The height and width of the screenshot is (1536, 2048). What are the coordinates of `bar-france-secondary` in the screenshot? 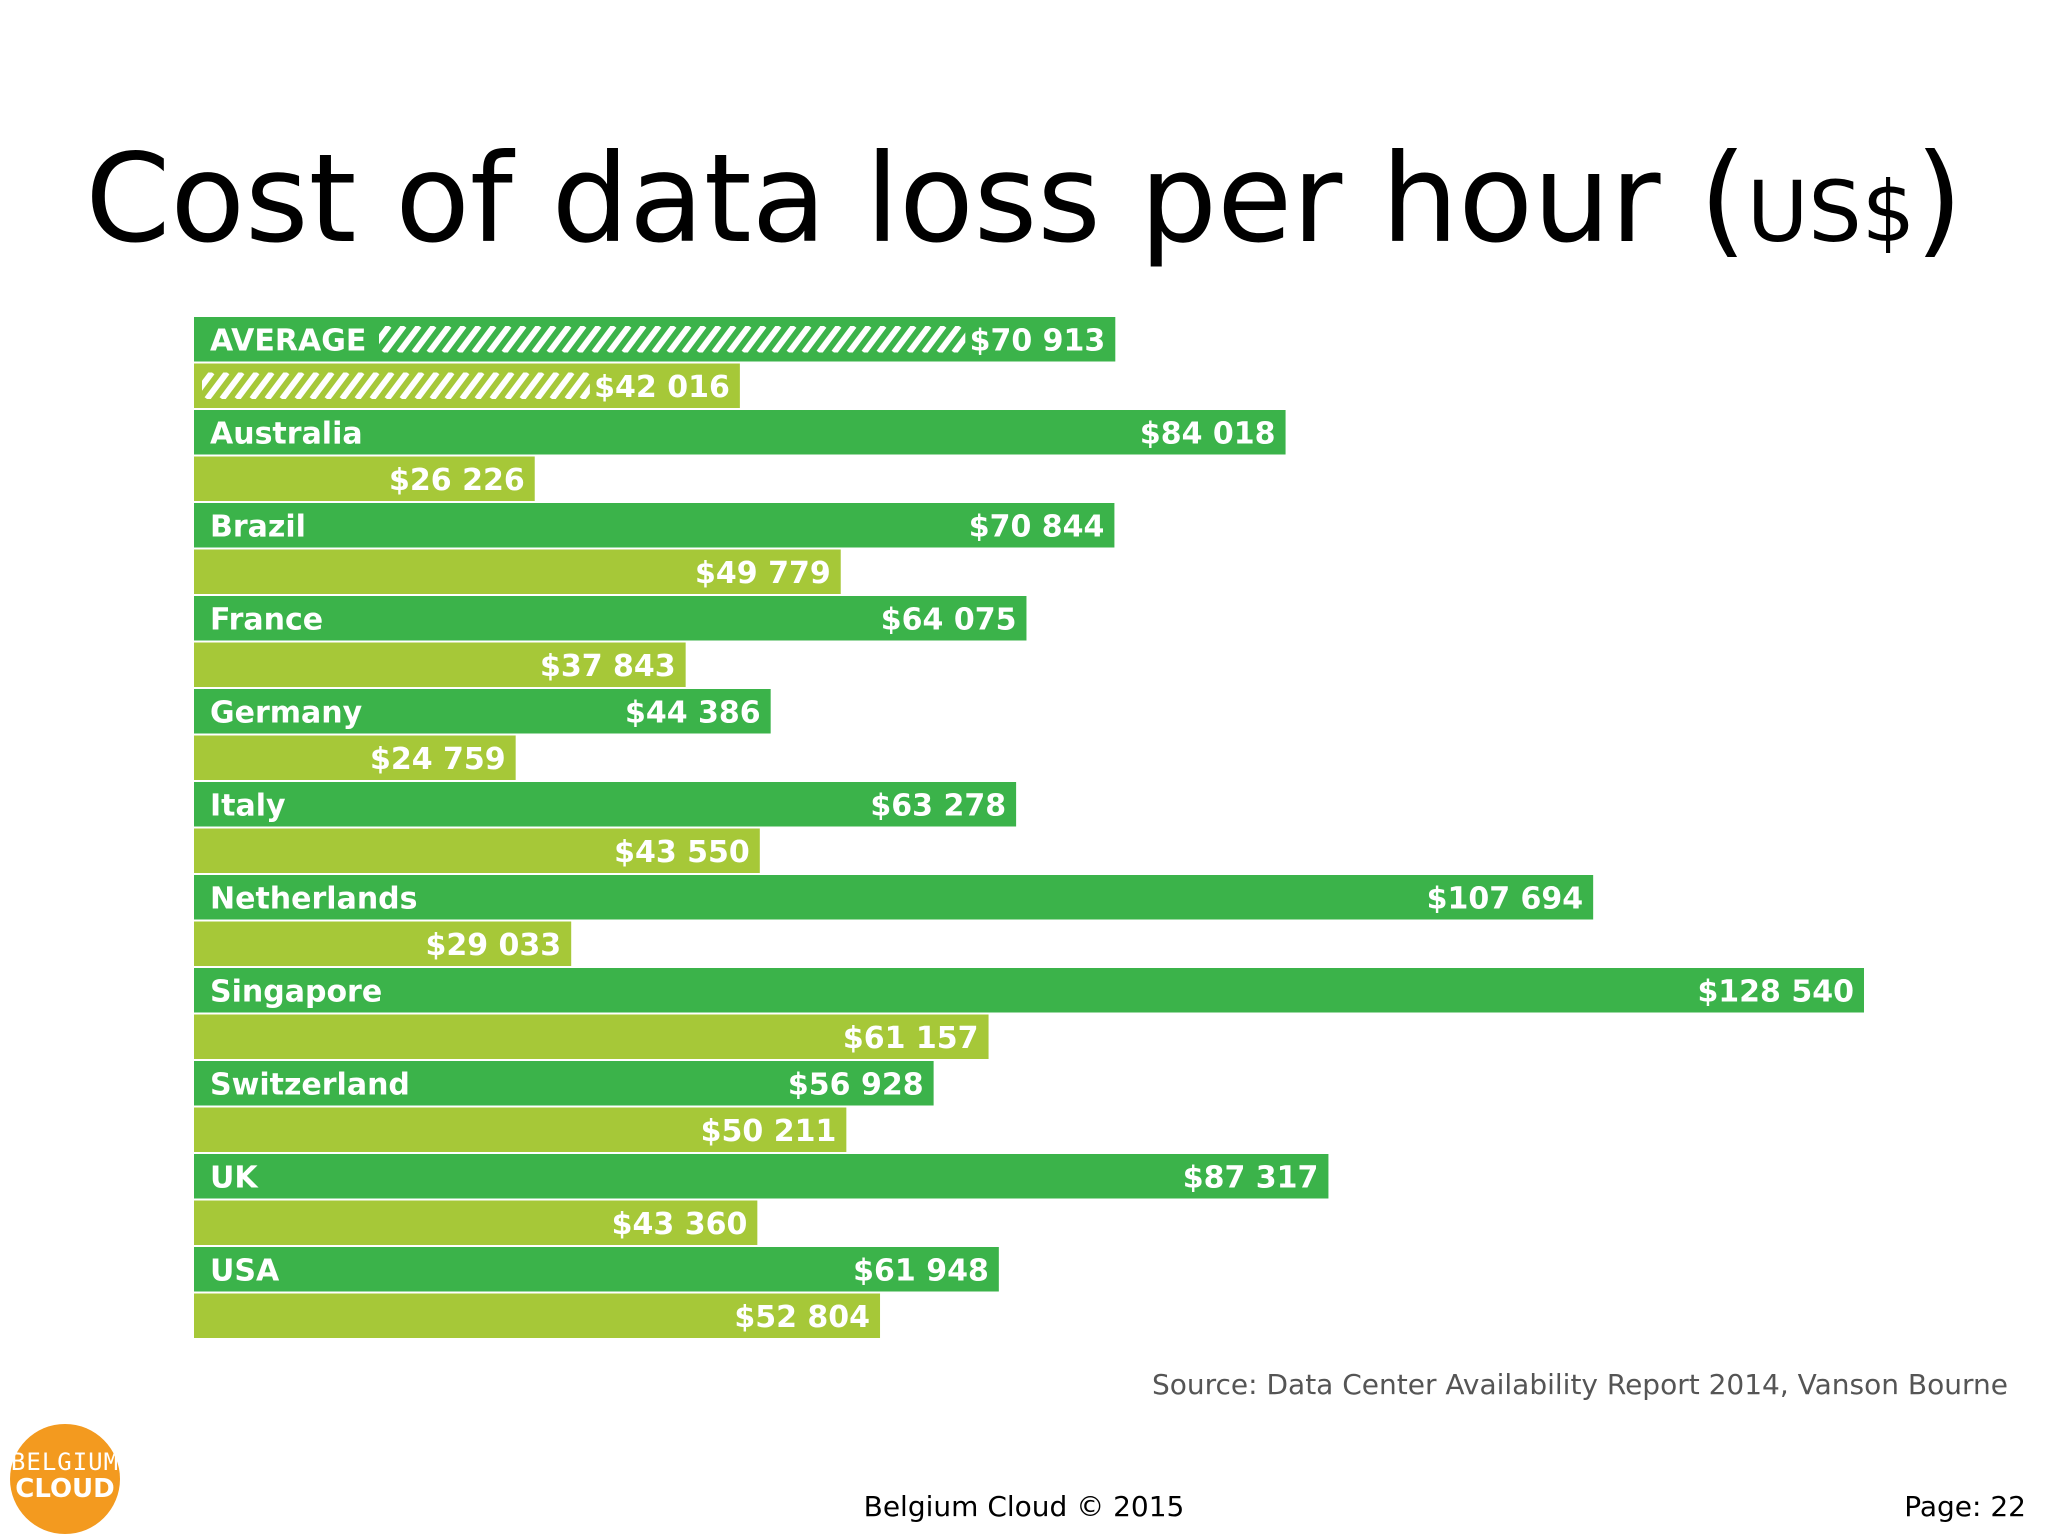 It's located at (440, 664).